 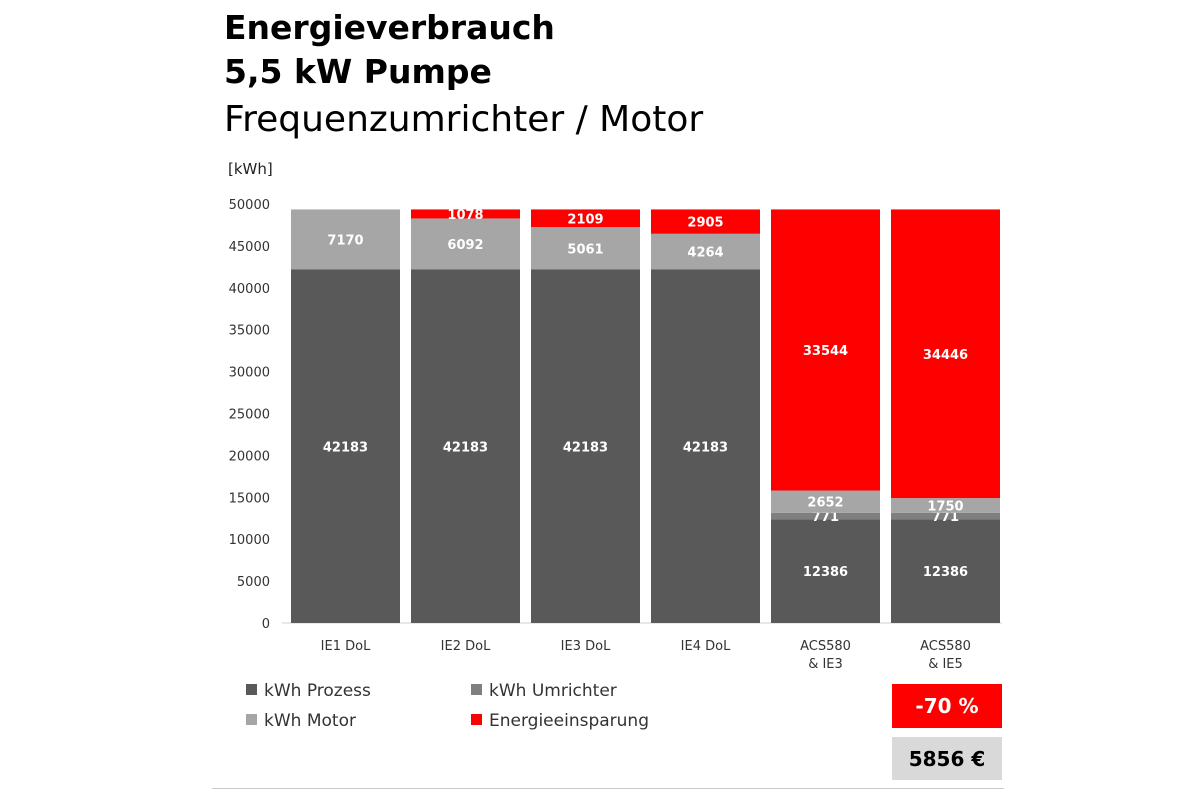 I want to click on legend-label-prozess: kWh Prozess, so click(x=317, y=691).